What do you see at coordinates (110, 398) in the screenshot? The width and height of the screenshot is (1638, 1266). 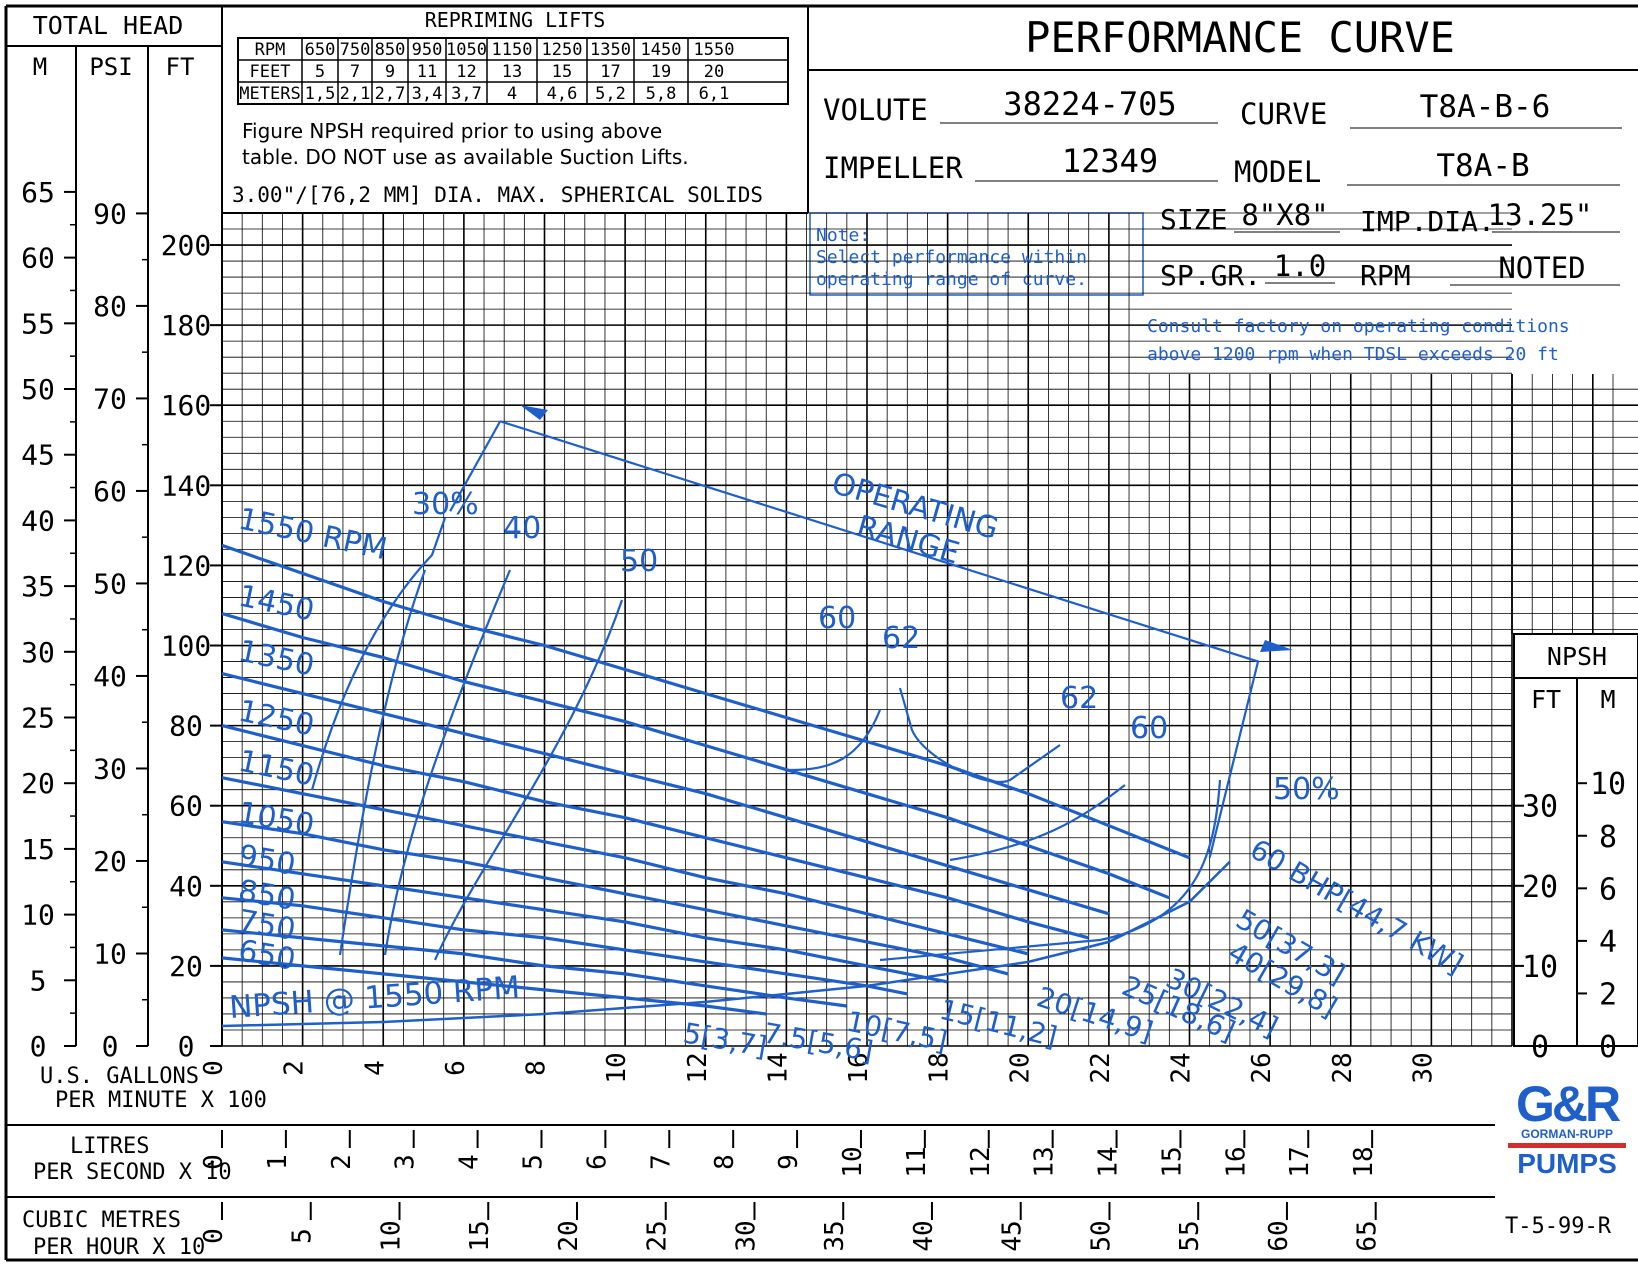 I see `psi-tick-label: 70` at bounding box center [110, 398].